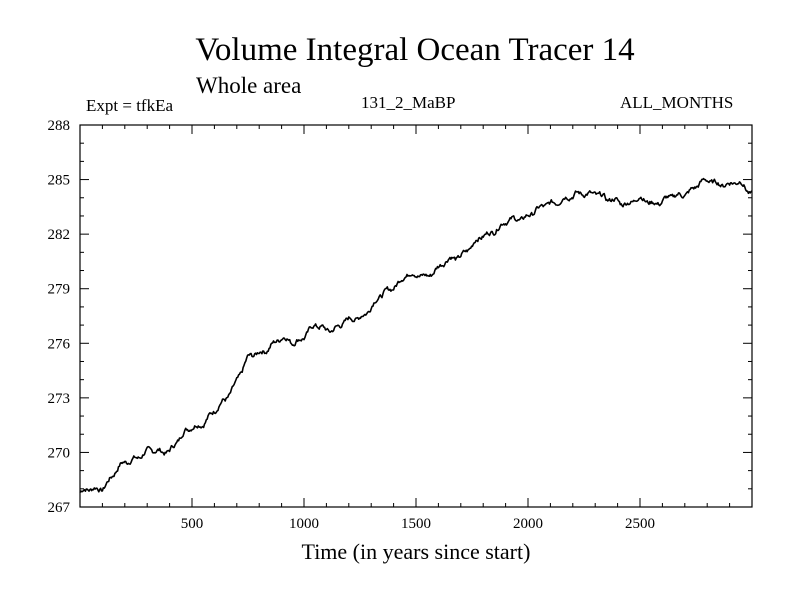 This screenshot has width=800, height=600. What do you see at coordinates (415, 50) in the screenshot?
I see `chart-title: Volume Integral Ocean Tracer 14` at bounding box center [415, 50].